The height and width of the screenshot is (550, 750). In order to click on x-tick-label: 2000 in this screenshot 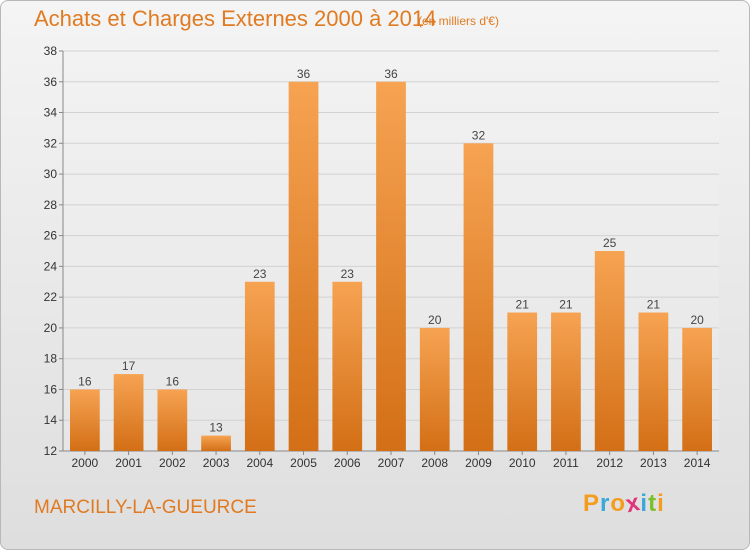, I will do `click(85, 463)`.